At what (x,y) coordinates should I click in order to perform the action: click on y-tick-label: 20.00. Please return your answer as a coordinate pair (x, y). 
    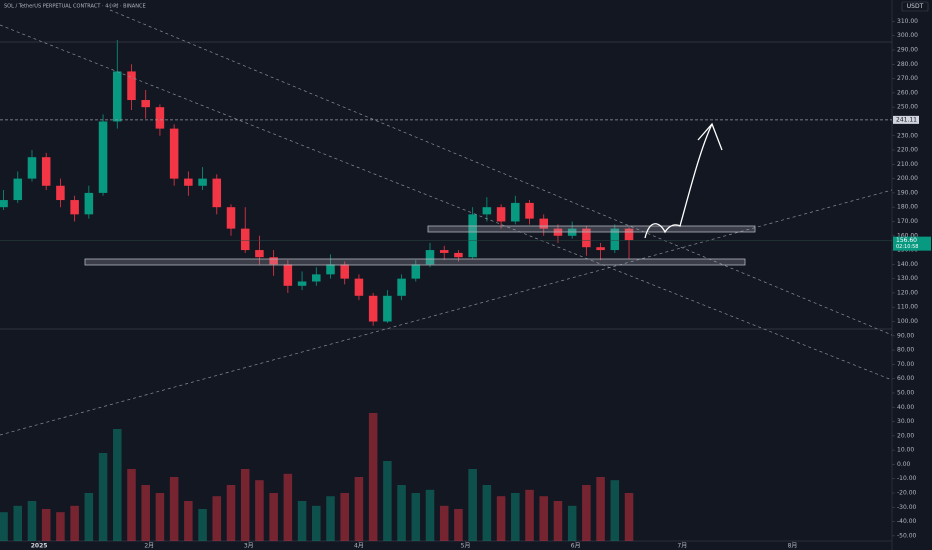
    Looking at the image, I should click on (905, 435).